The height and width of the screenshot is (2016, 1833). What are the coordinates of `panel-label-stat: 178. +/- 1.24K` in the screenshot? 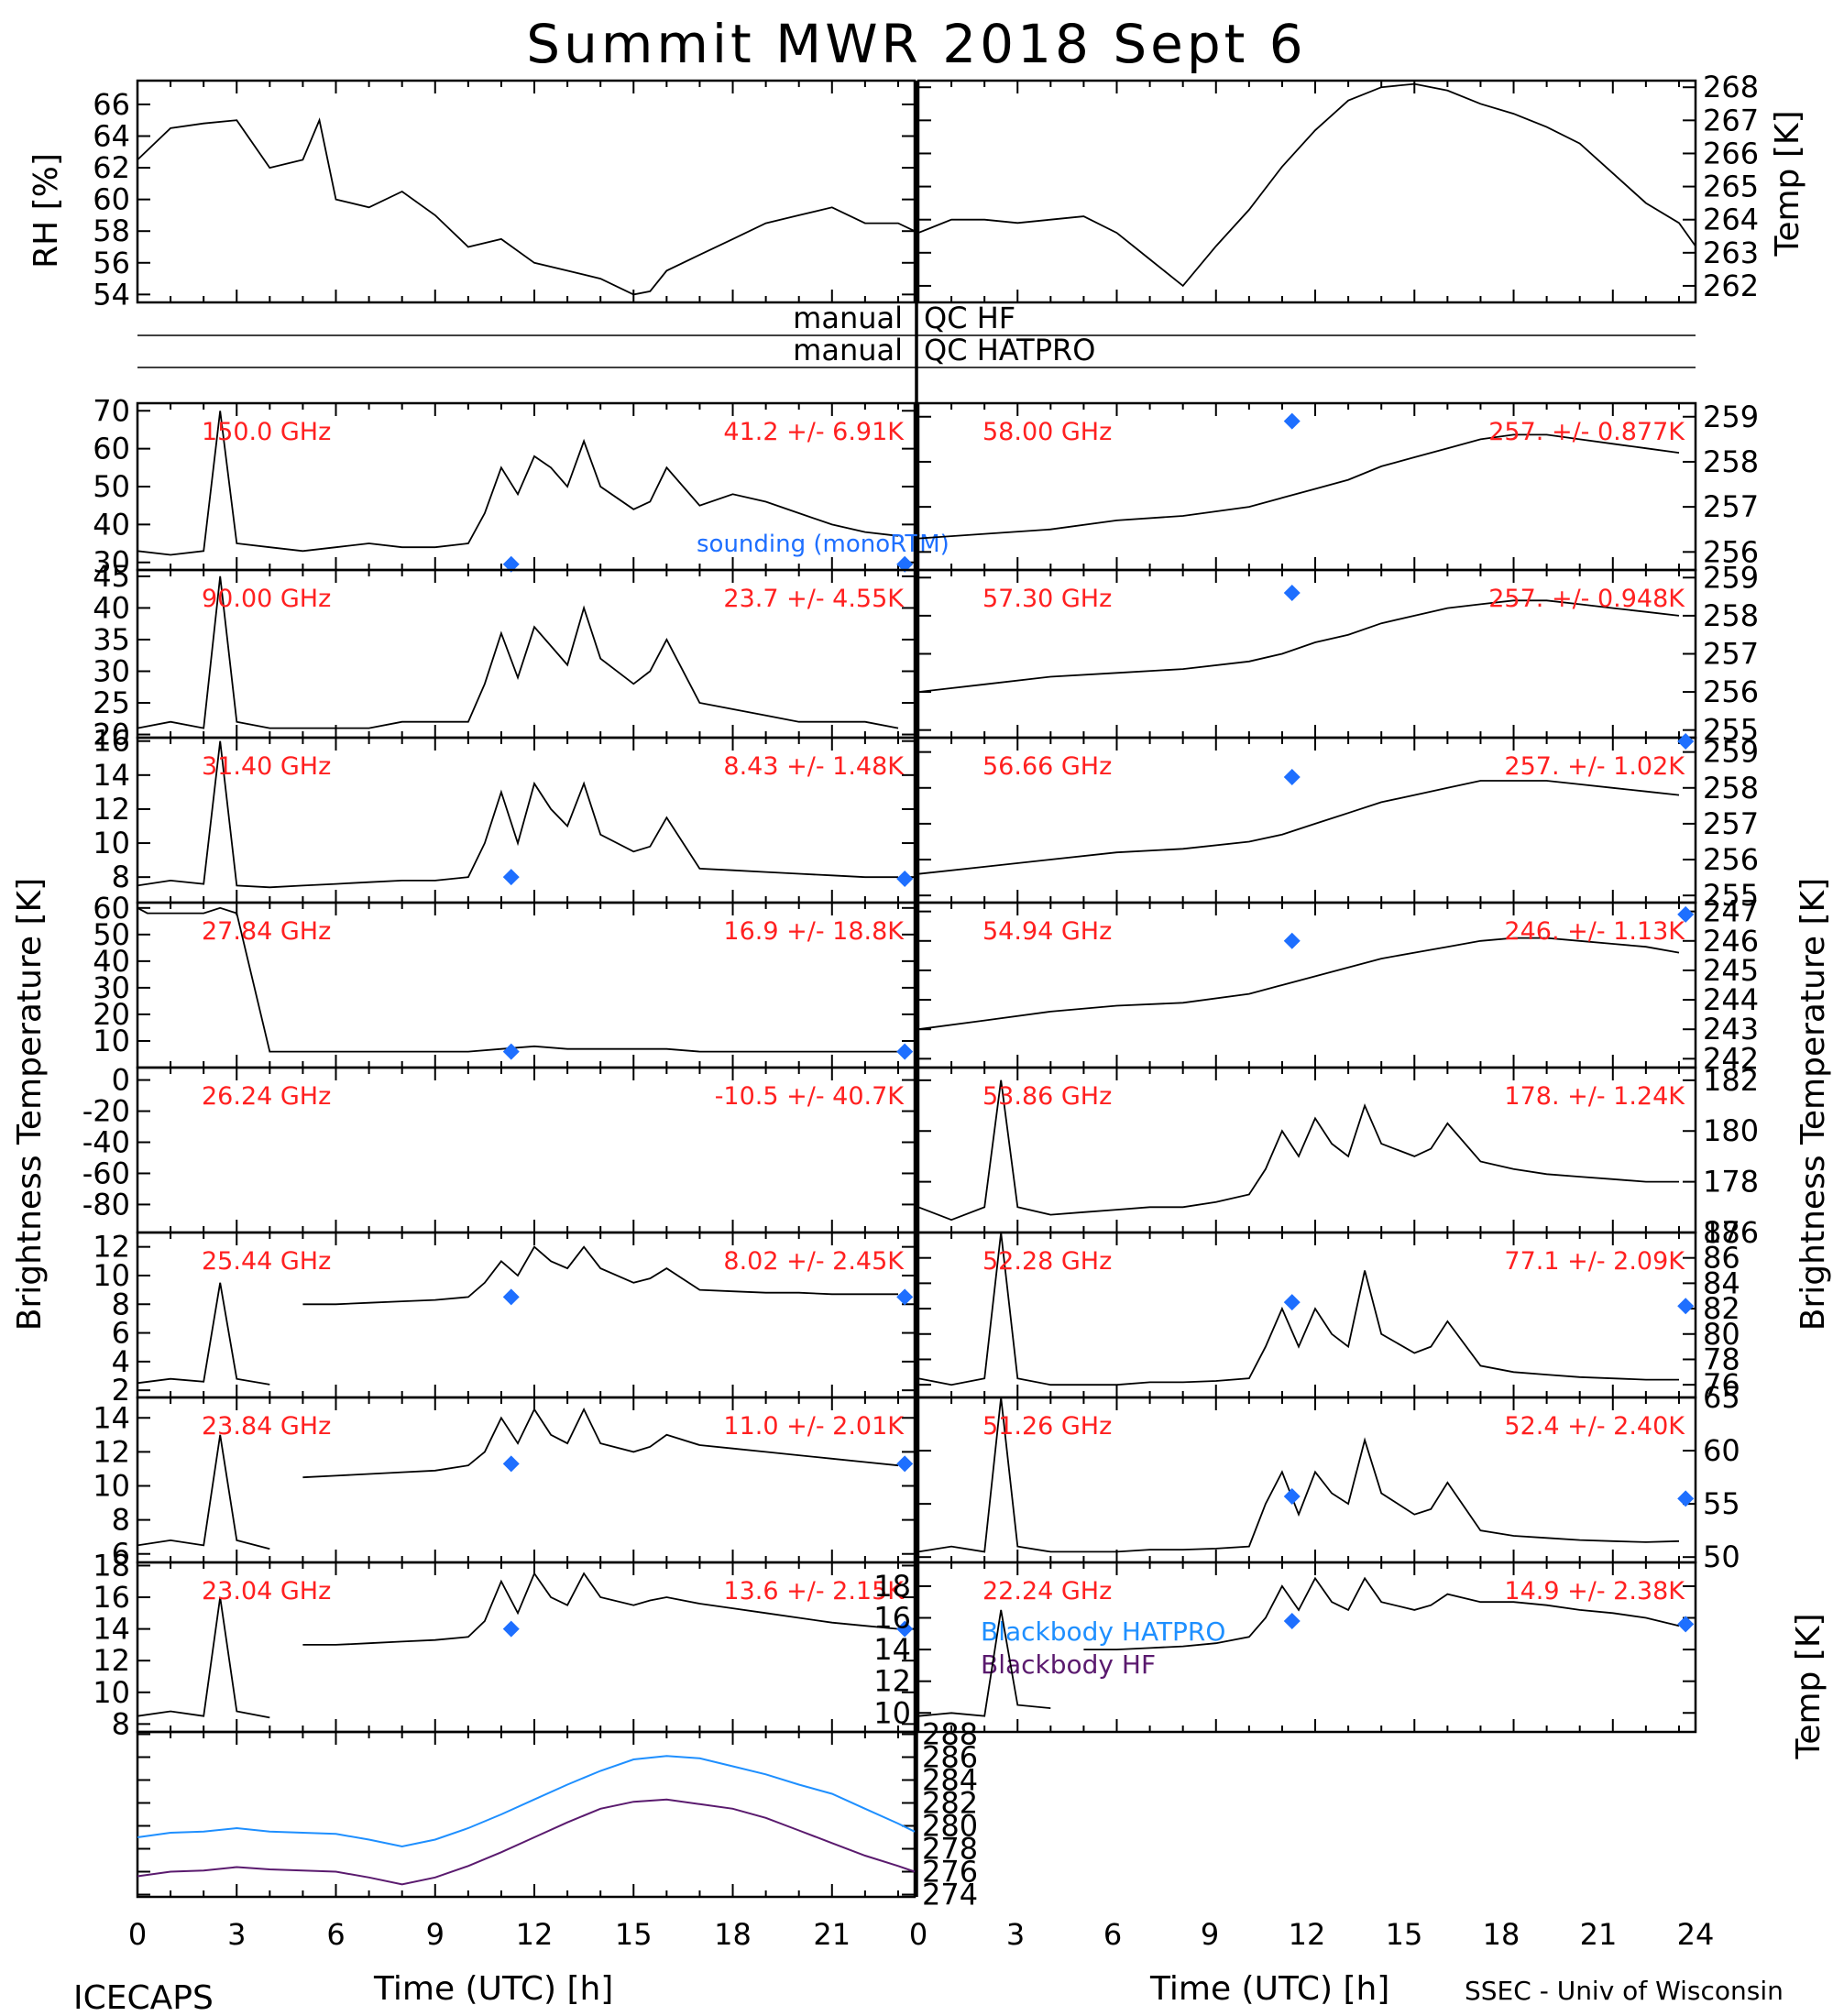 It's located at (1594, 1096).